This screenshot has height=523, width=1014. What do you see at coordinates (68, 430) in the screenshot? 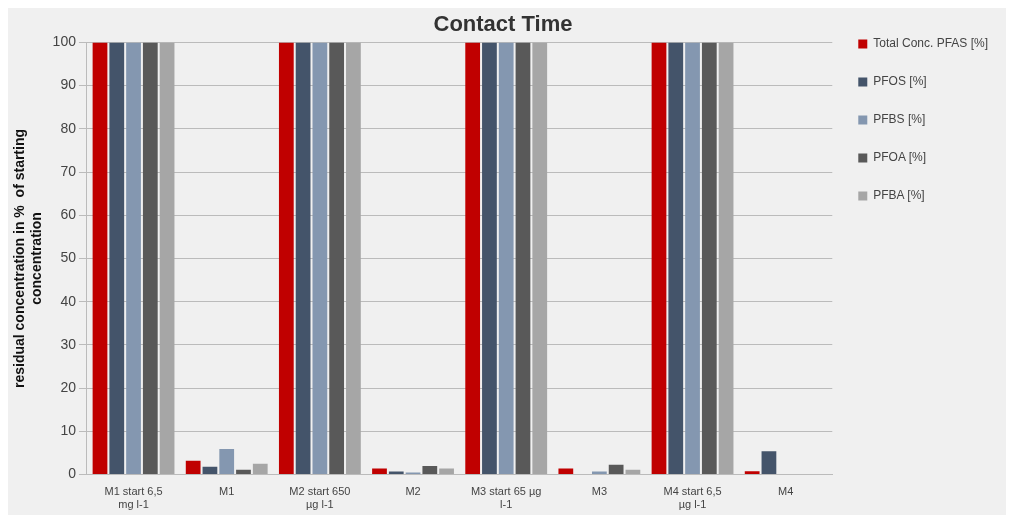
I see `y-tick-label: 10` at bounding box center [68, 430].